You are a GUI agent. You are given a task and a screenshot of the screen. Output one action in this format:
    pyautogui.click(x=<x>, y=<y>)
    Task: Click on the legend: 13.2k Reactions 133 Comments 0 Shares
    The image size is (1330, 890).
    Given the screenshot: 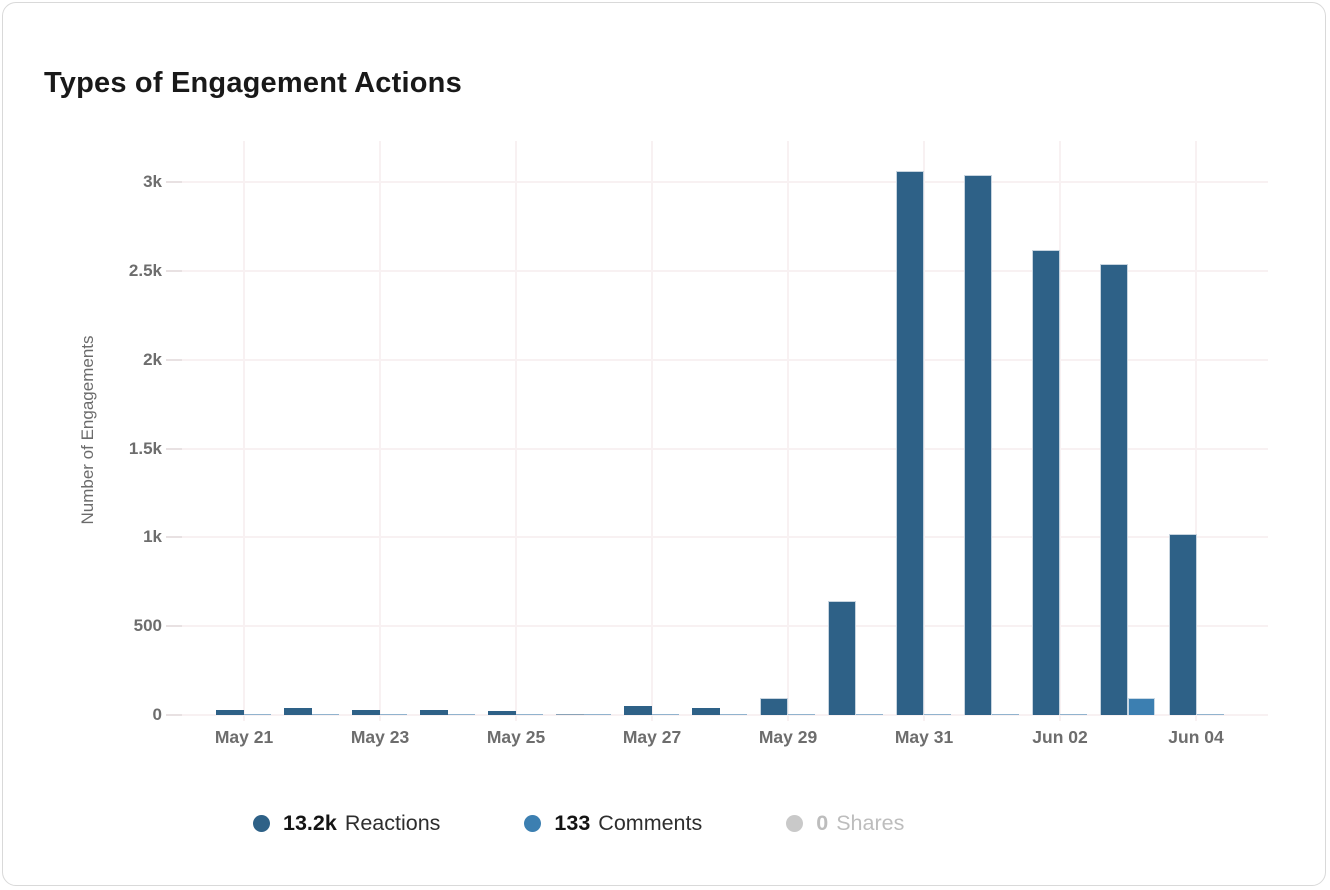 What is the action you would take?
    pyautogui.click(x=578, y=823)
    